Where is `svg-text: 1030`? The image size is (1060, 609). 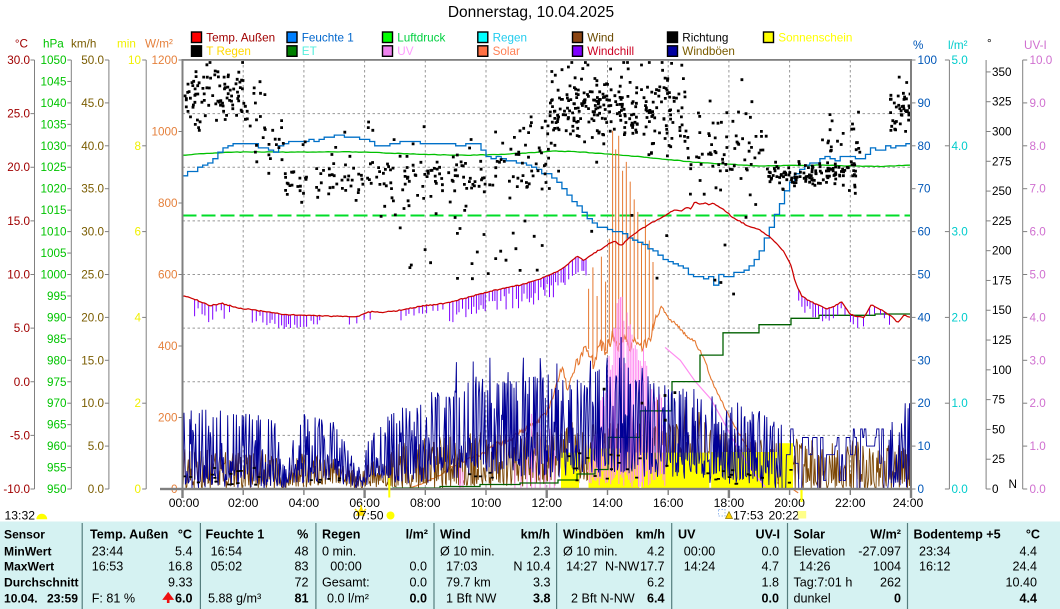
svg-text: 1030 is located at coordinates (53, 146).